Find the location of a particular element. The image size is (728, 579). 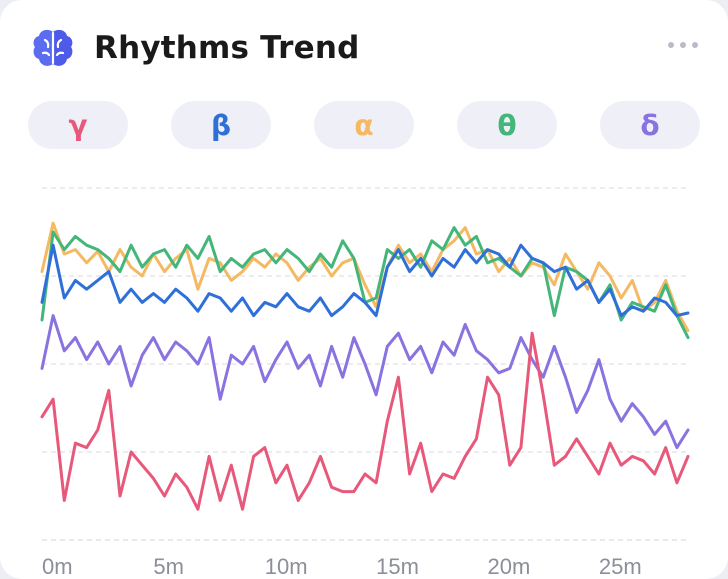

series-line-β is located at coordinates (365, 280).